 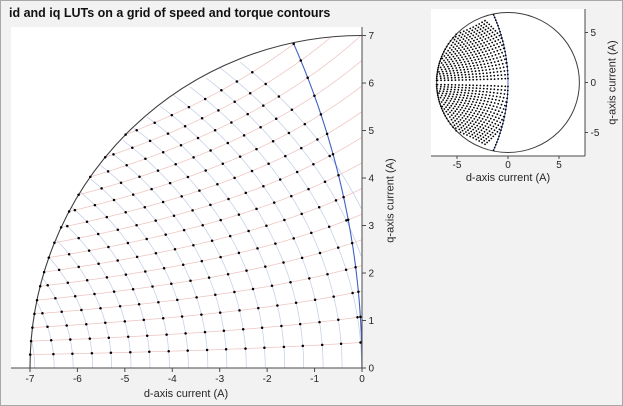 What do you see at coordinates (372, 36) in the screenshot?
I see `svg-text: 7` at bounding box center [372, 36].